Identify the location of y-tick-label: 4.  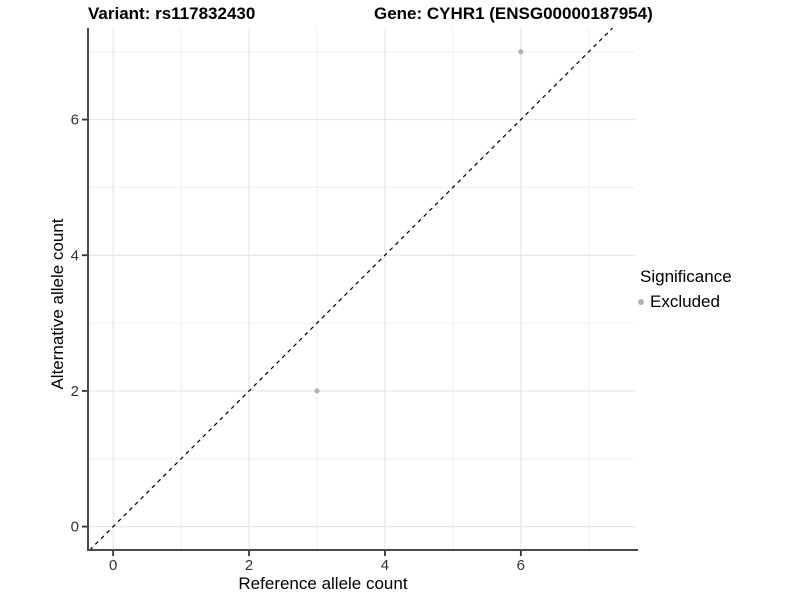
(75, 255).